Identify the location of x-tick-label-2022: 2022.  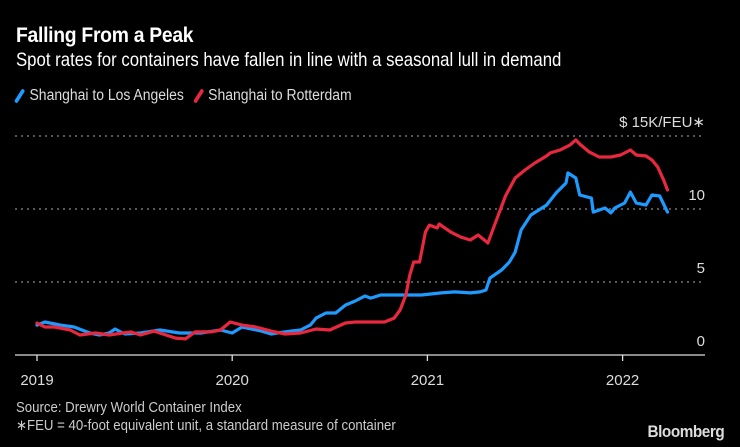
(622, 380).